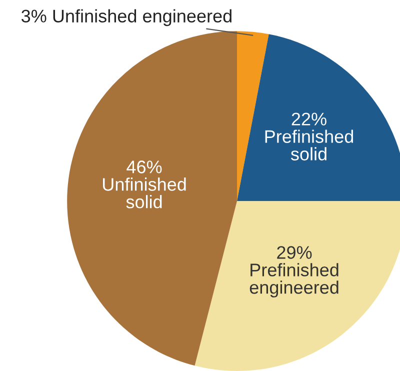  Describe the element at coordinates (144, 167) in the screenshot. I see `data-label: 46%` at that location.